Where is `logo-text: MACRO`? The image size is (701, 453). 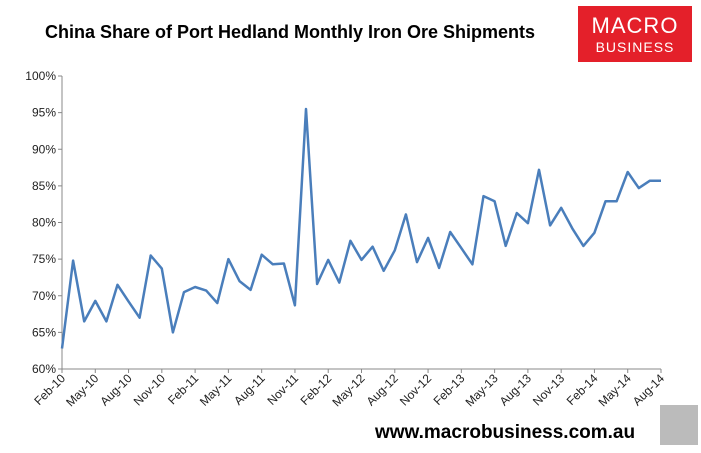
logo-text: MACRO is located at coordinates (635, 25).